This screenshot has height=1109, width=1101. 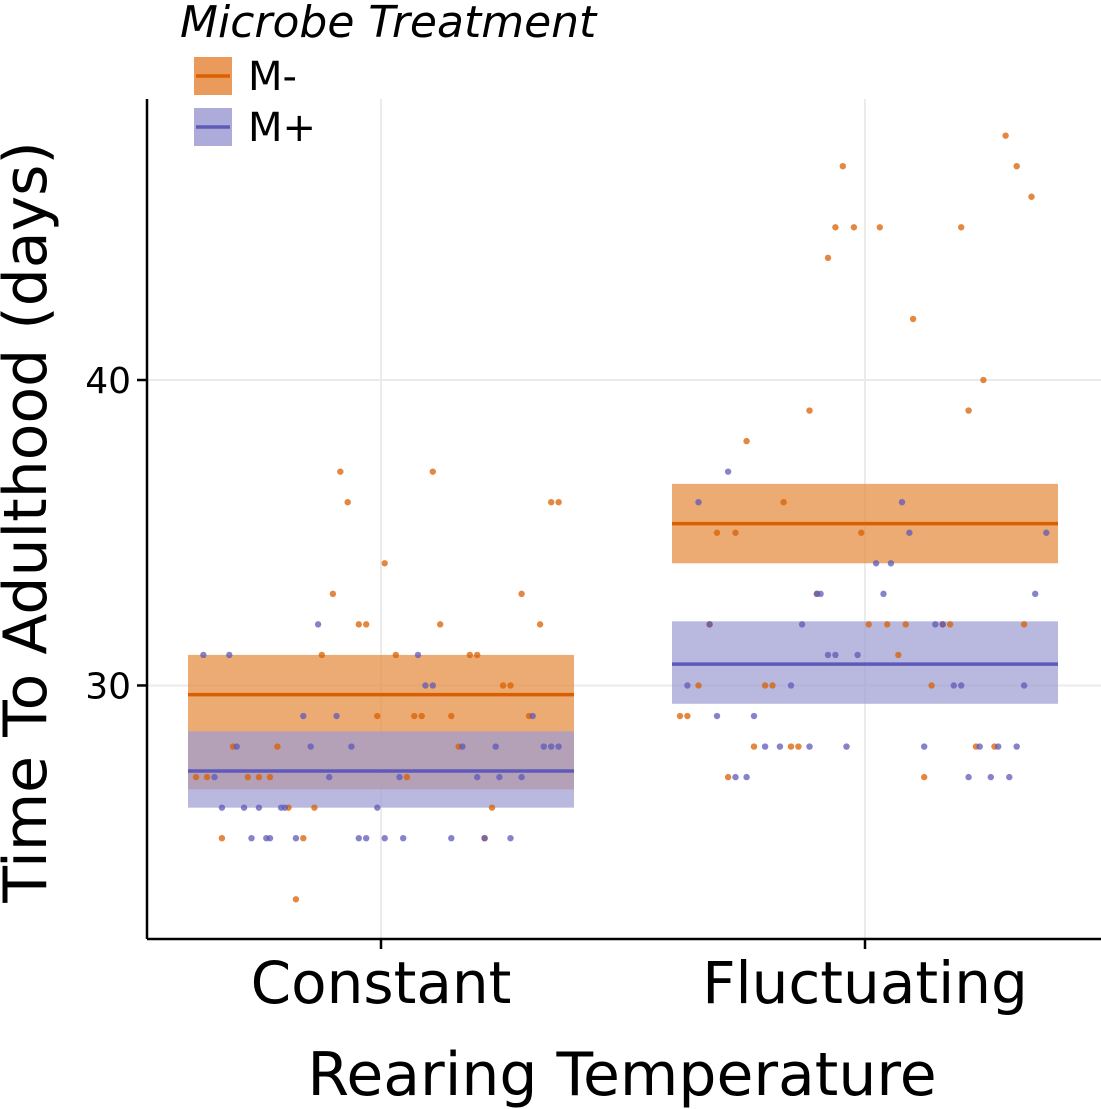 What do you see at coordinates (272, 77) in the screenshot?
I see `legend-label: M-` at bounding box center [272, 77].